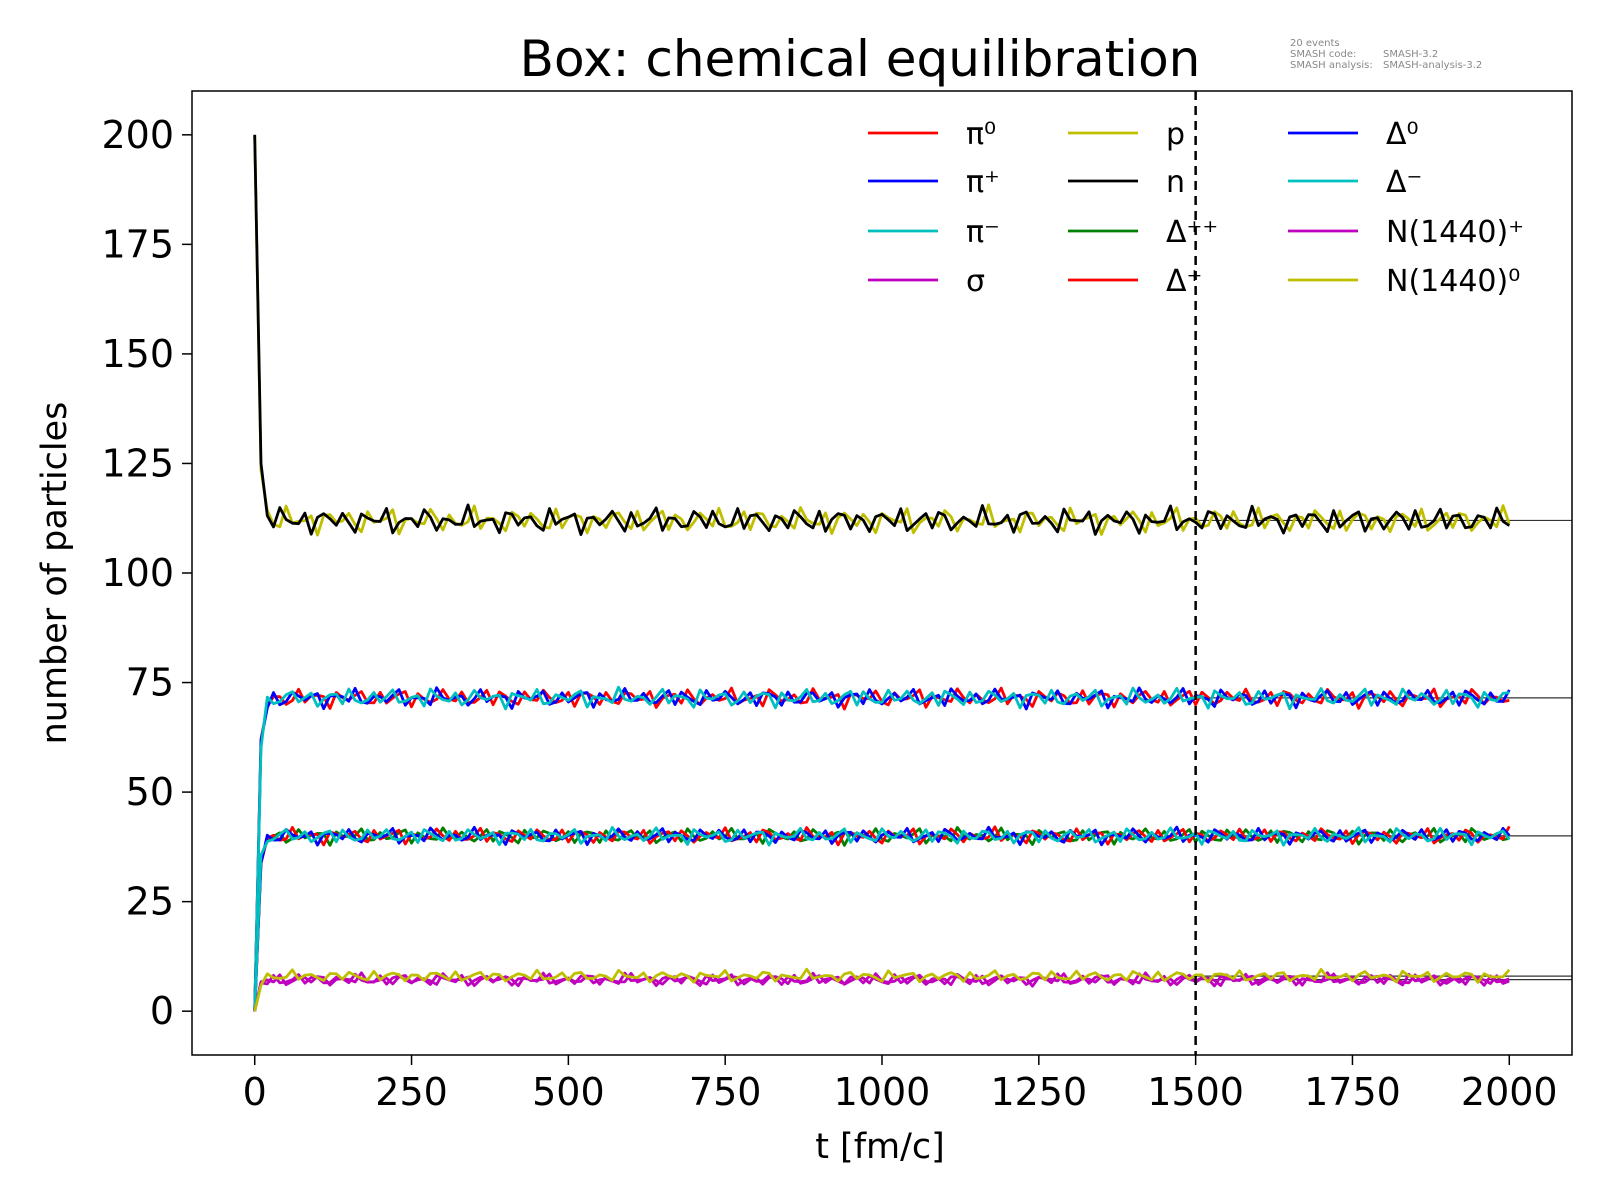  Describe the element at coordinates (882, 1092) in the screenshot. I see `x-tick-label-4: 1000` at that location.